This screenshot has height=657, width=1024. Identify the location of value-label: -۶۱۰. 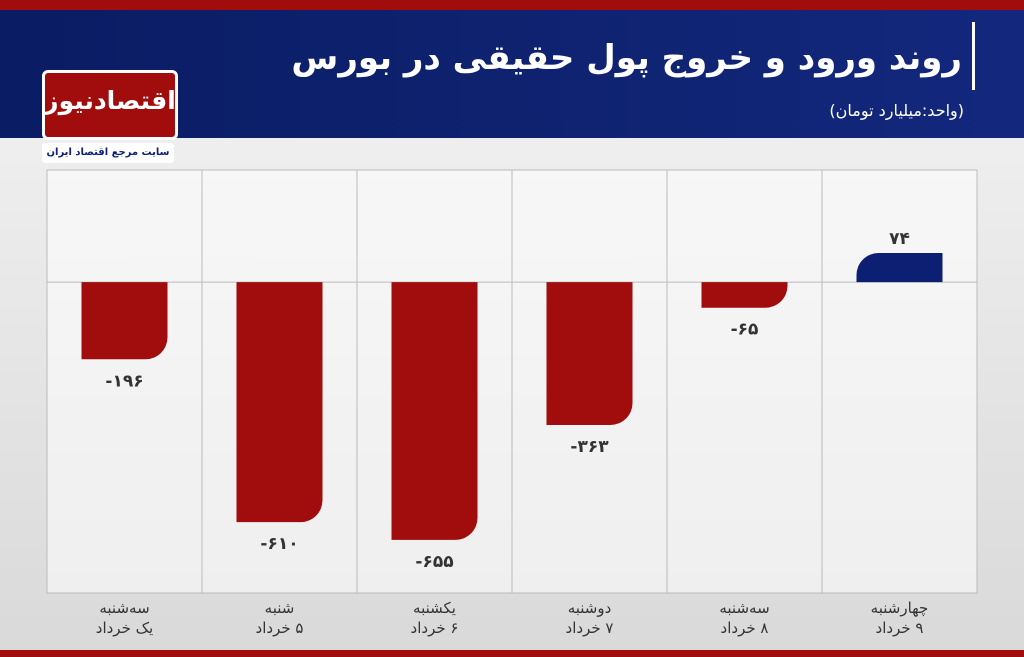
(279, 544).